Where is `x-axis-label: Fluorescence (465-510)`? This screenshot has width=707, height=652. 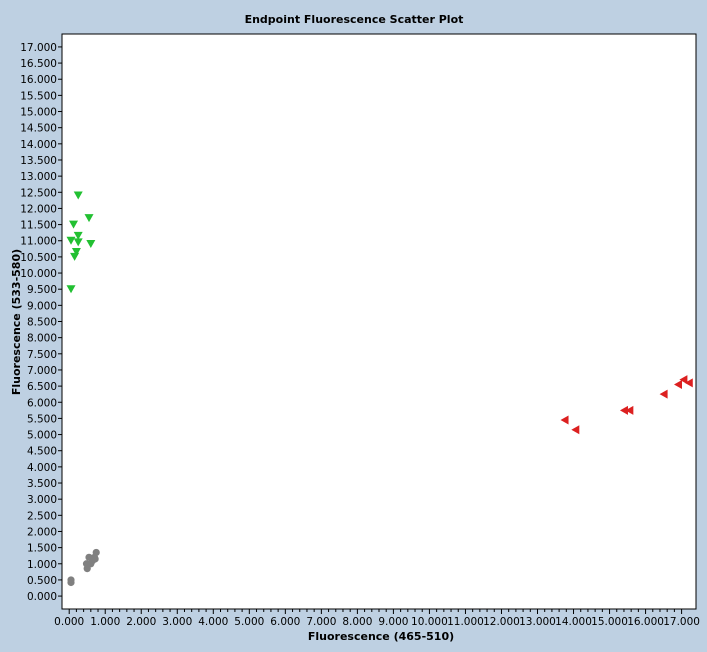
x-axis-label: Fluorescence (465-510) is located at coordinates (381, 636).